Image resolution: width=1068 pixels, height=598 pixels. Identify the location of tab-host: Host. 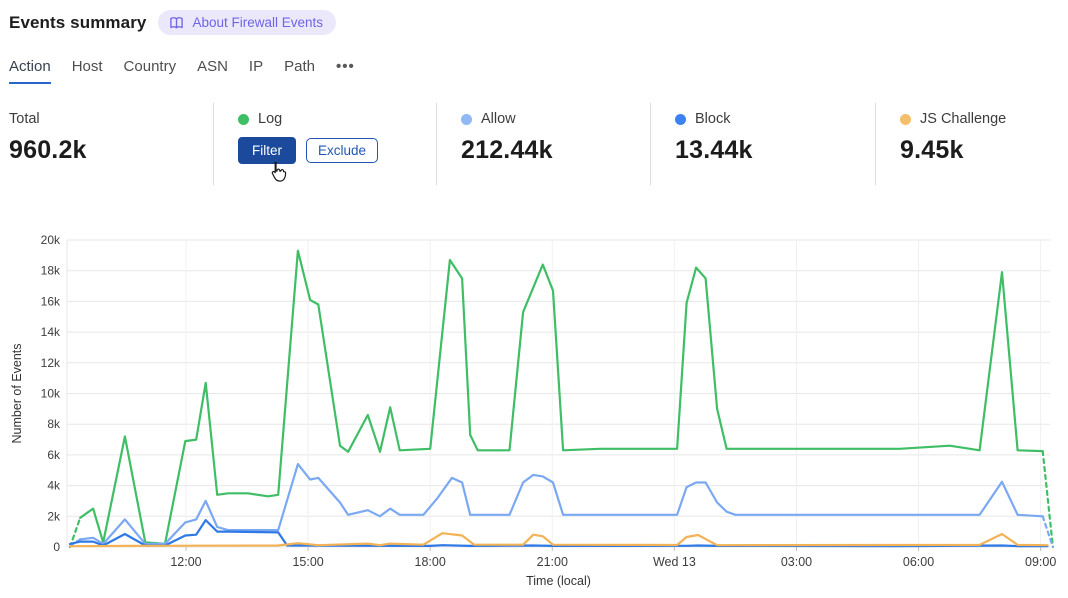
(87, 66).